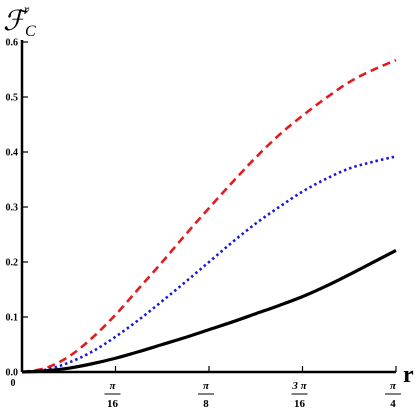 This screenshot has width=415, height=415. Describe the element at coordinates (408, 375) in the screenshot. I see `x-axis-title: r` at that location.